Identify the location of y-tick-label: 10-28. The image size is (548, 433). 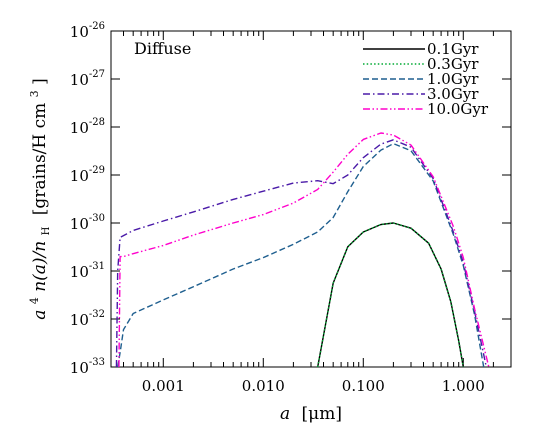
(87, 127).